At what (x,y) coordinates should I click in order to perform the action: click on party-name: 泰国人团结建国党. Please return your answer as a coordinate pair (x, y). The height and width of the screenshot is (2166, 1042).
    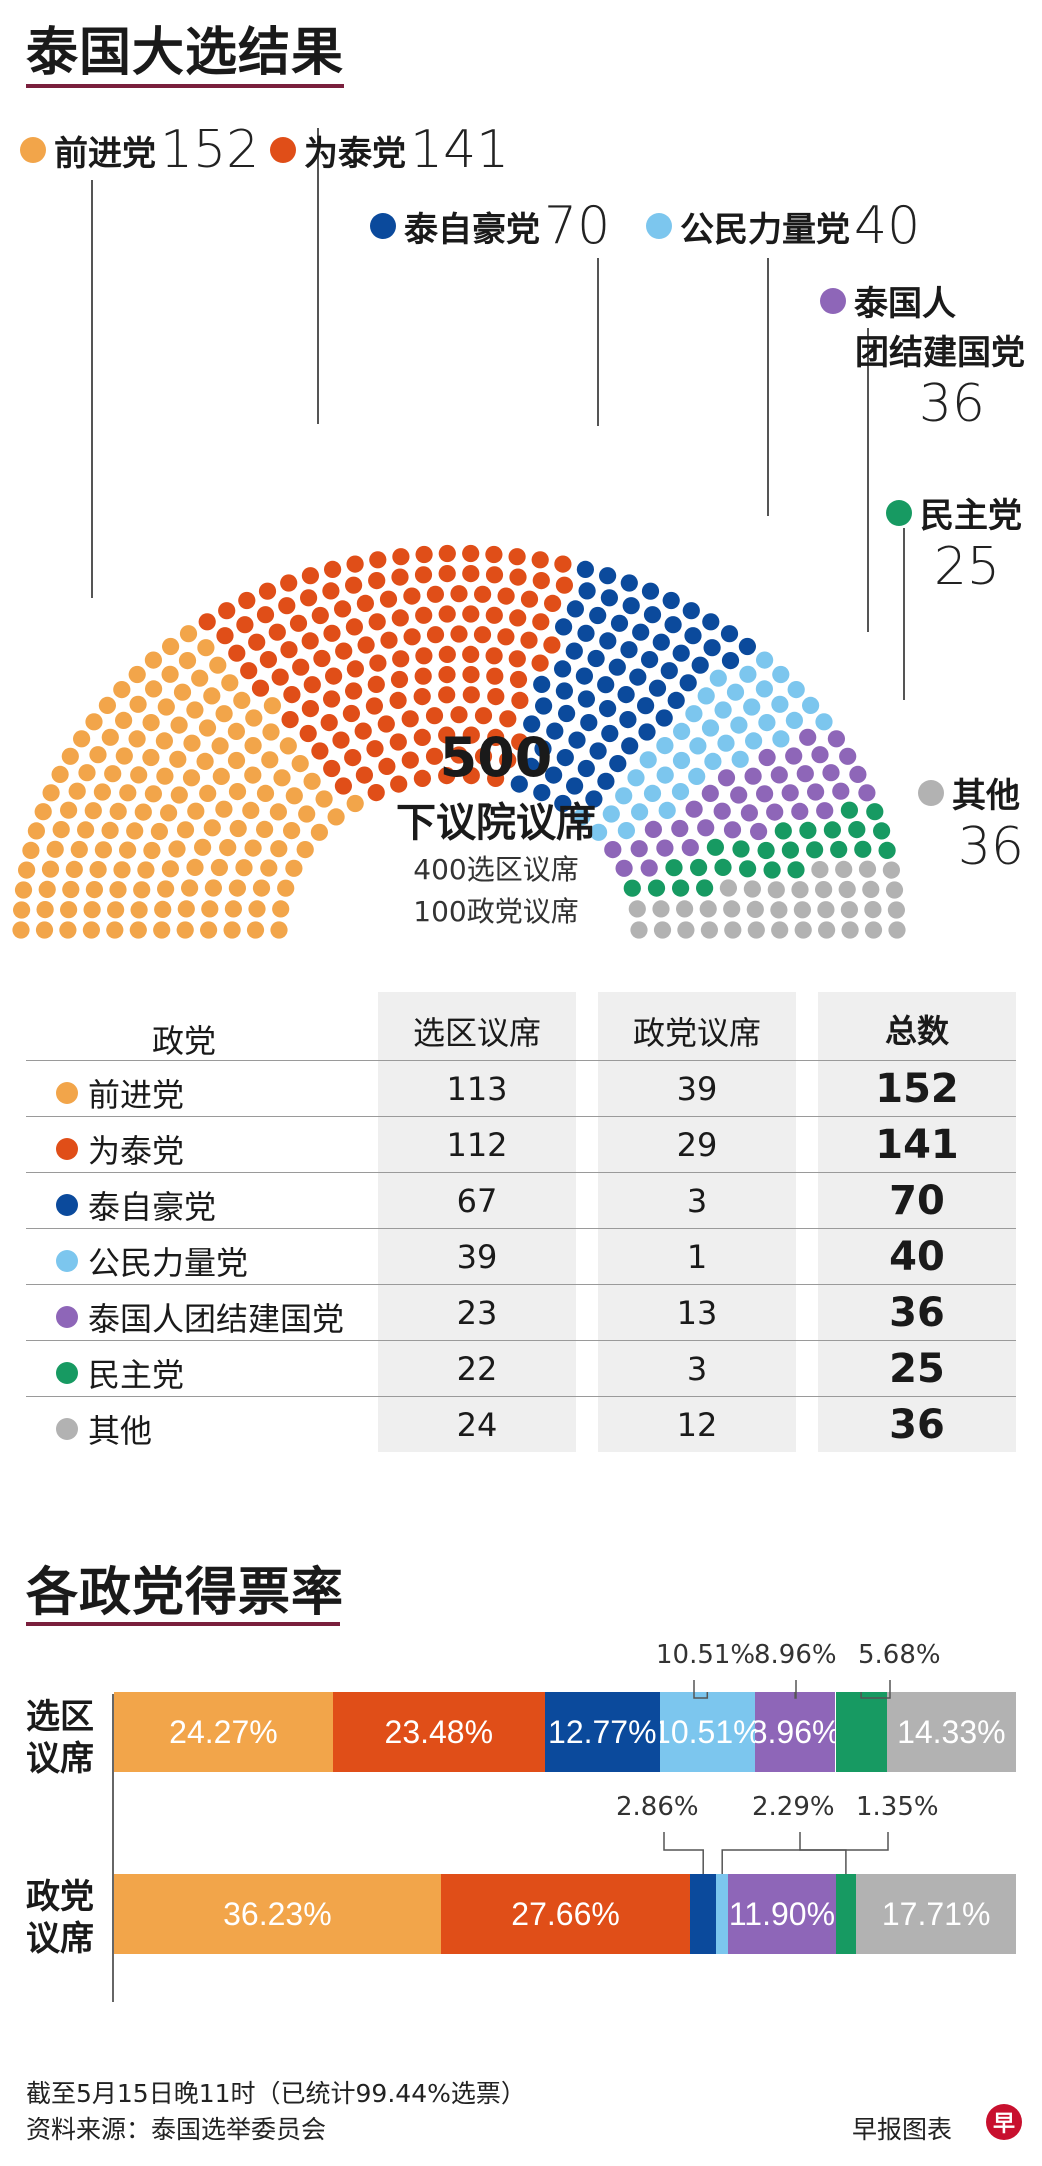
    Looking at the image, I should click on (216, 1319).